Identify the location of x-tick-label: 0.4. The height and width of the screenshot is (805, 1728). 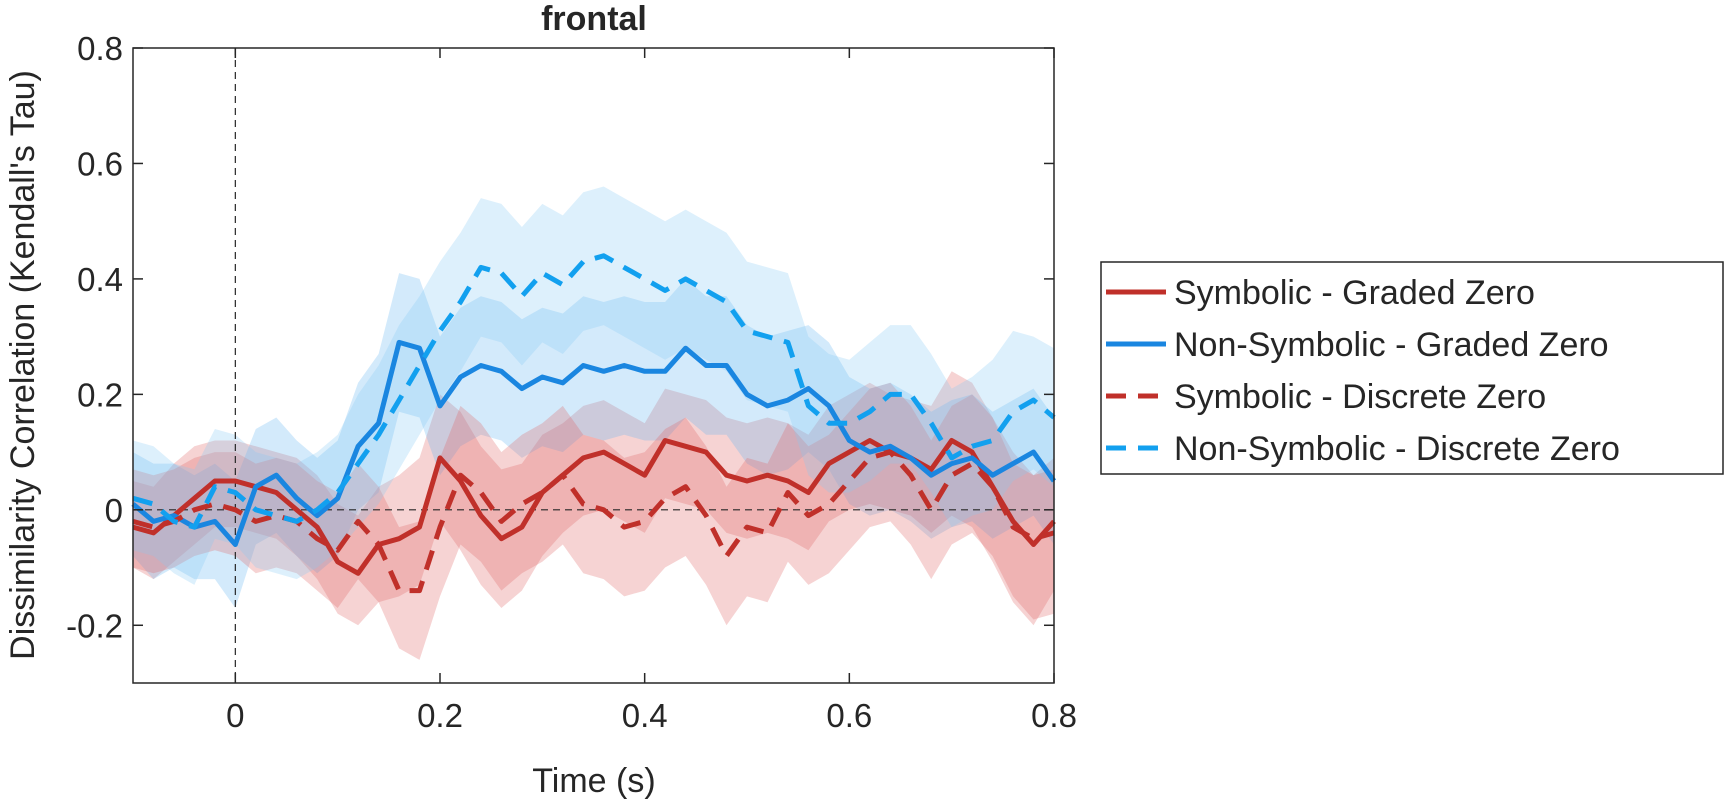
(645, 715).